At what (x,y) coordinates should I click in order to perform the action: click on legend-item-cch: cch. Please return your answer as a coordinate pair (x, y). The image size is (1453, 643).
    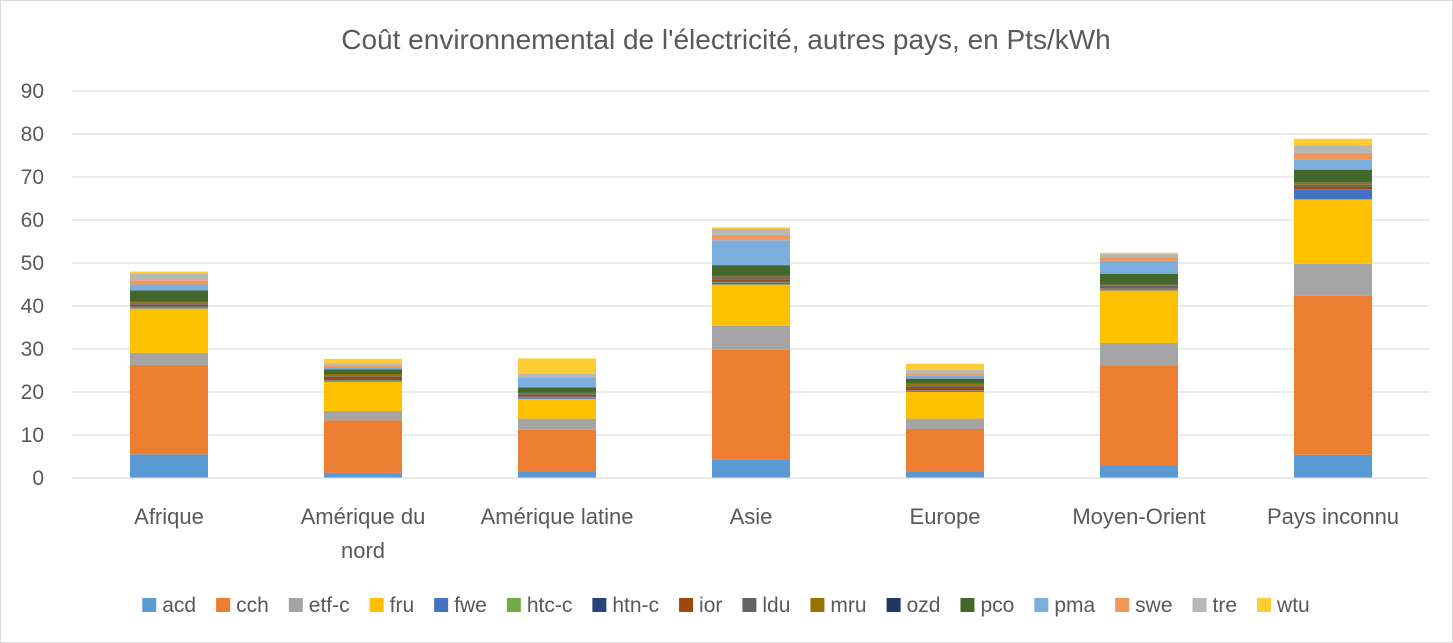
    Looking at the image, I should click on (242, 605).